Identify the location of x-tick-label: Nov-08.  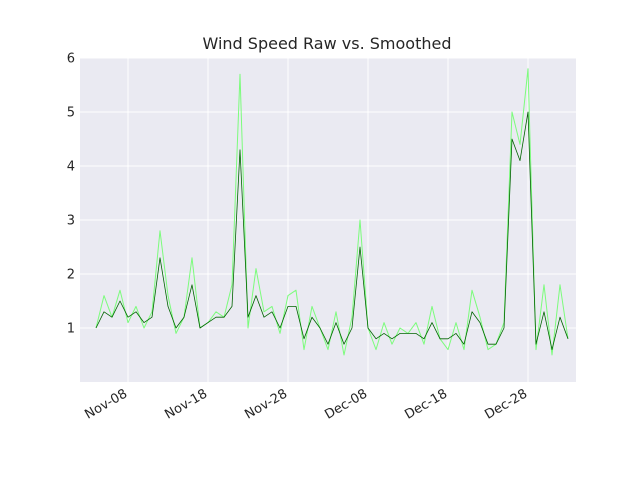
(106, 404).